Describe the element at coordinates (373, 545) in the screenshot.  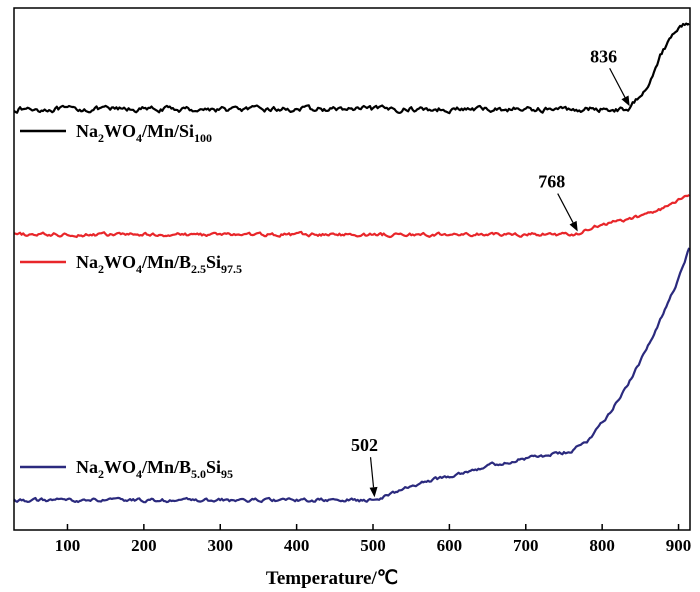
I see `x-tick-label-500: 500` at that location.